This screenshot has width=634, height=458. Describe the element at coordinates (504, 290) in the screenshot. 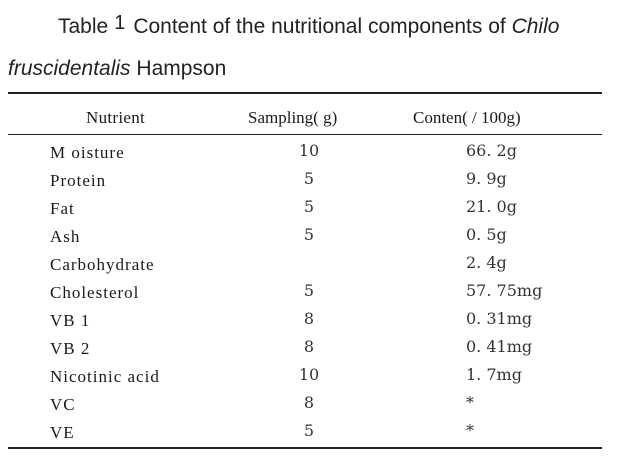

I see `row-content: 57. 75mg` at that location.